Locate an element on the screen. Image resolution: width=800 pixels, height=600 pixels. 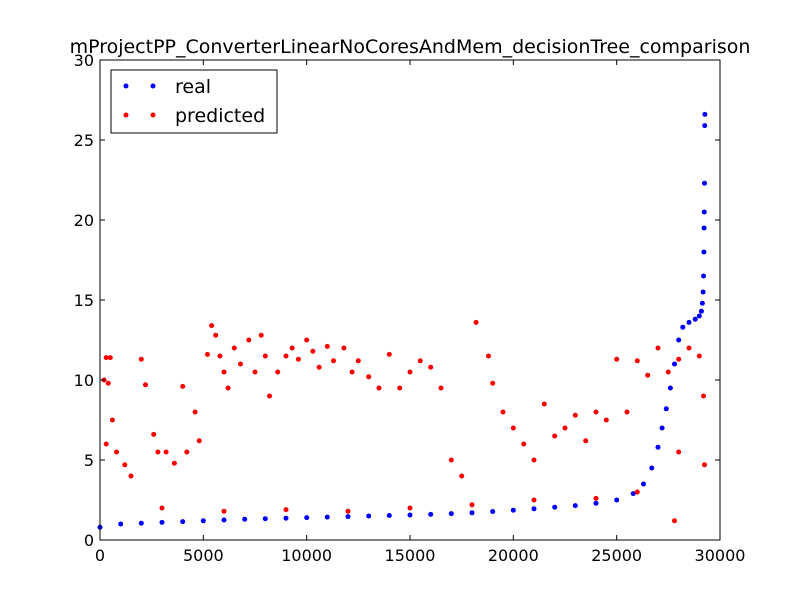
x-tick-label: 25000 is located at coordinates (616, 555).